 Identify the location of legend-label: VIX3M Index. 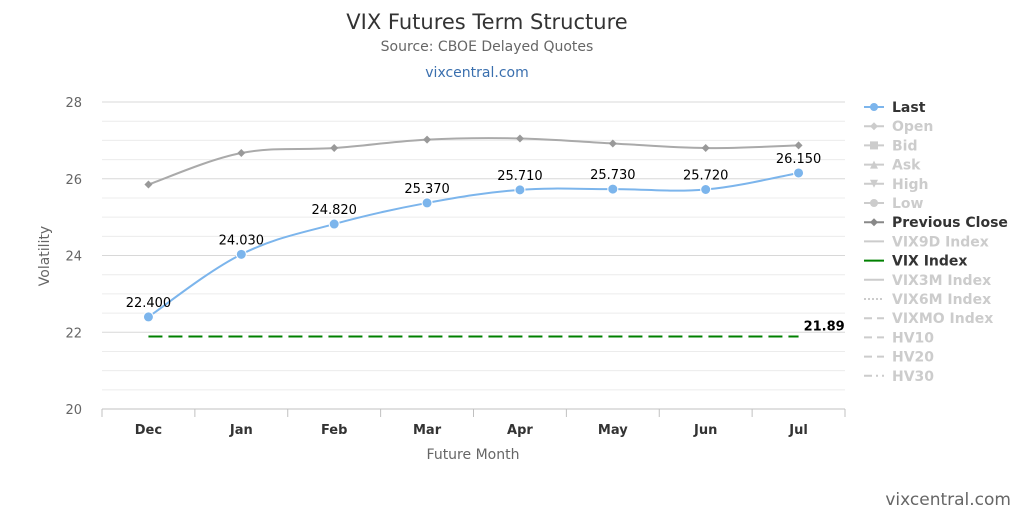
(941, 281).